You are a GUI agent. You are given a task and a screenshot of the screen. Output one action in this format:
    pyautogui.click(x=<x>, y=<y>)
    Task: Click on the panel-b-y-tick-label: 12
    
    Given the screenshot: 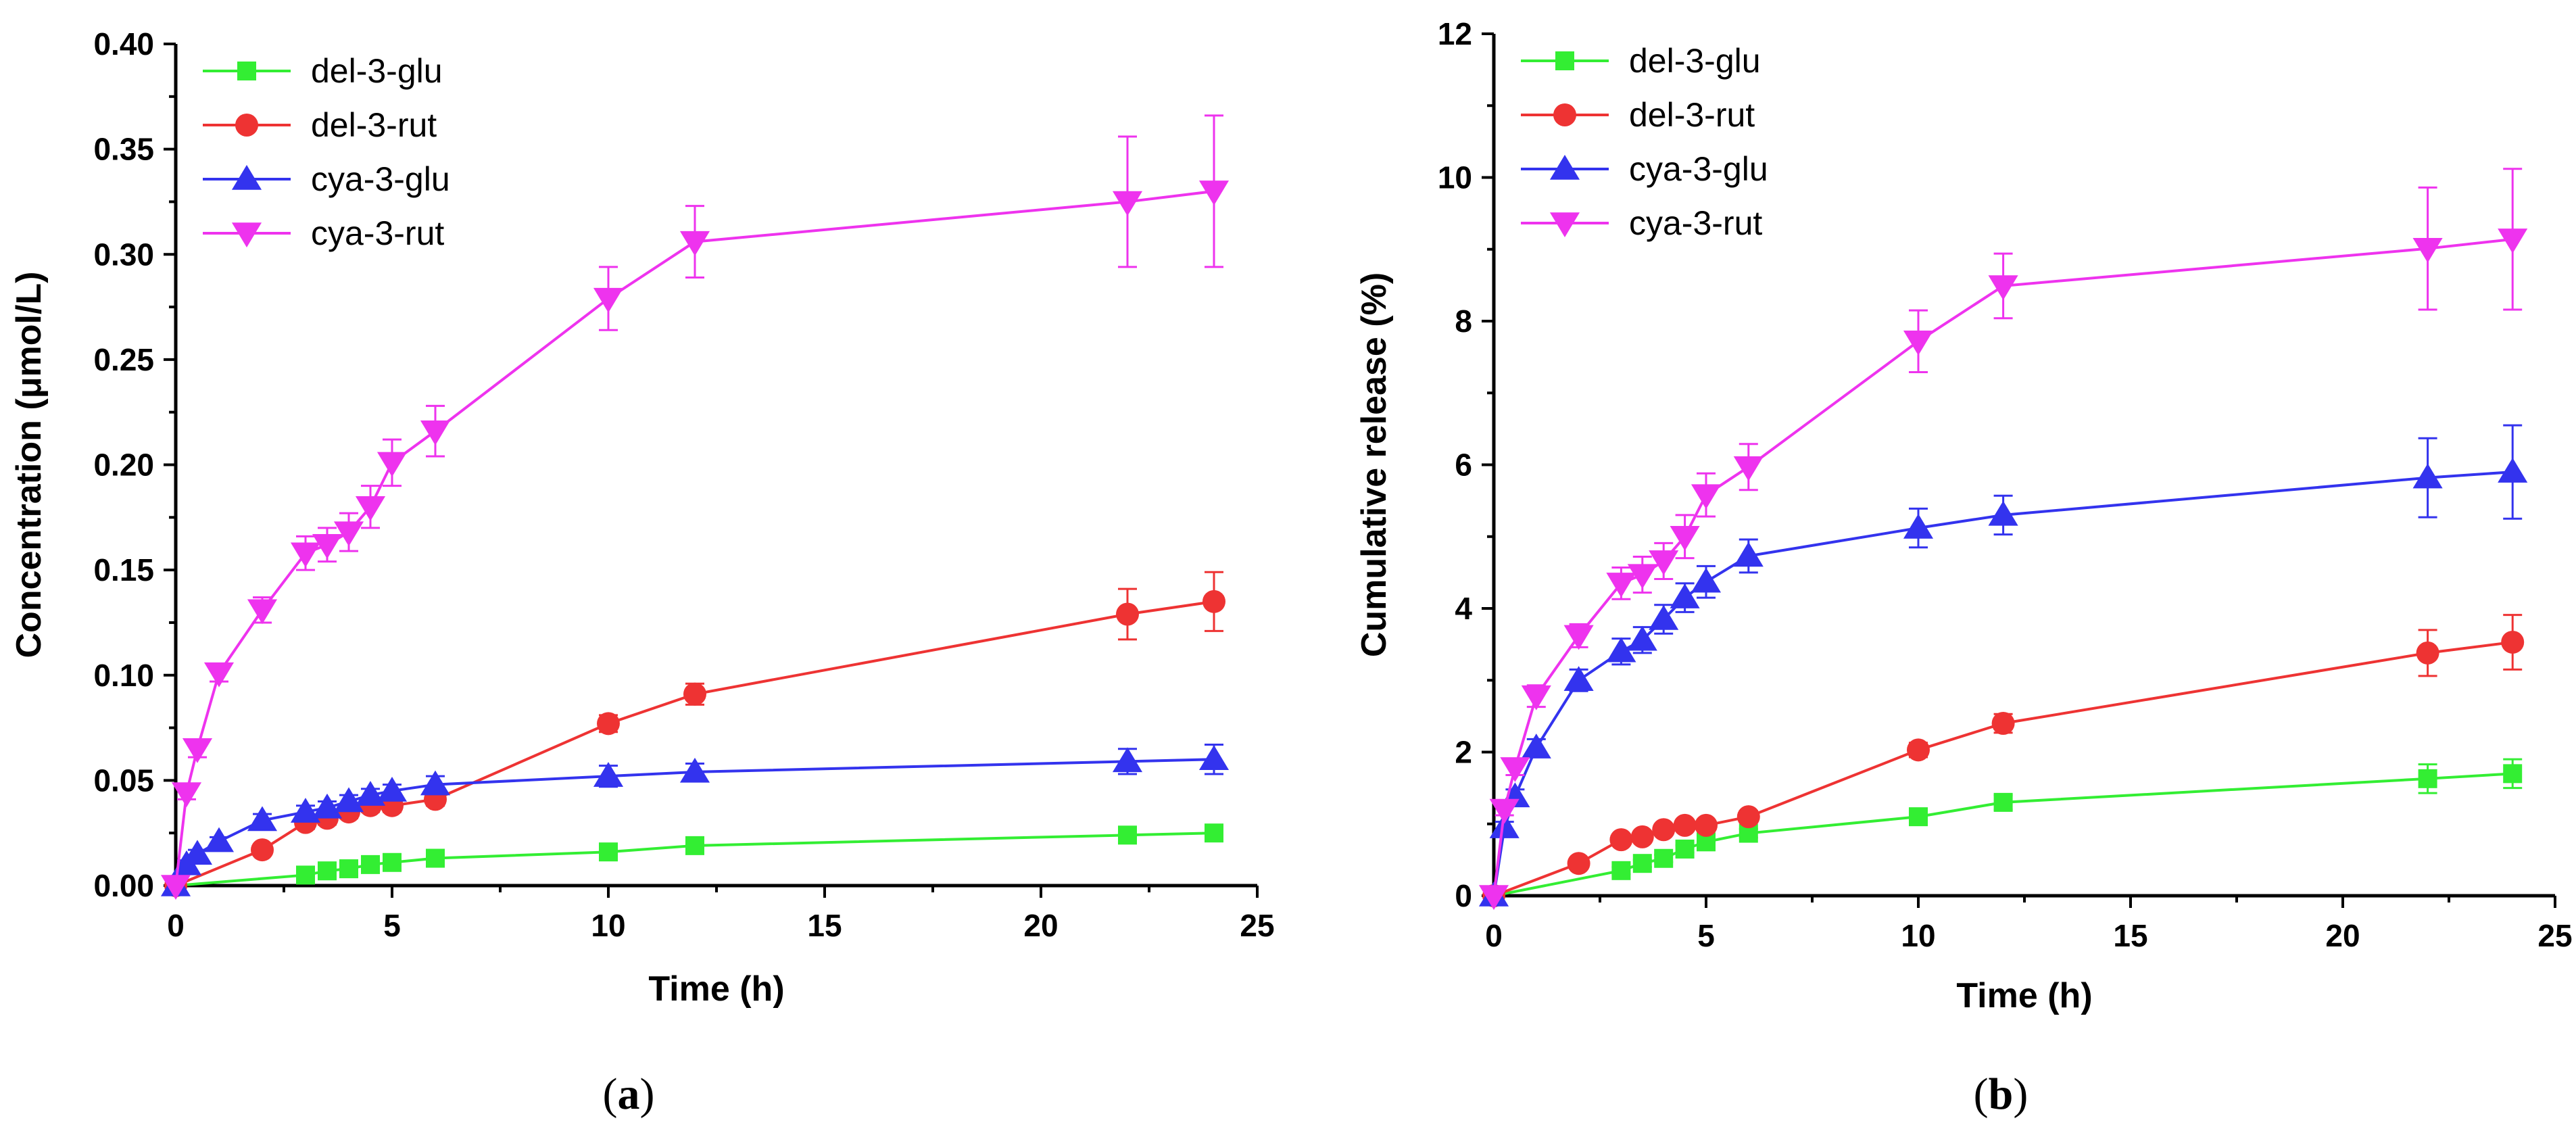 What is the action you would take?
    pyautogui.click(x=1455, y=33)
    